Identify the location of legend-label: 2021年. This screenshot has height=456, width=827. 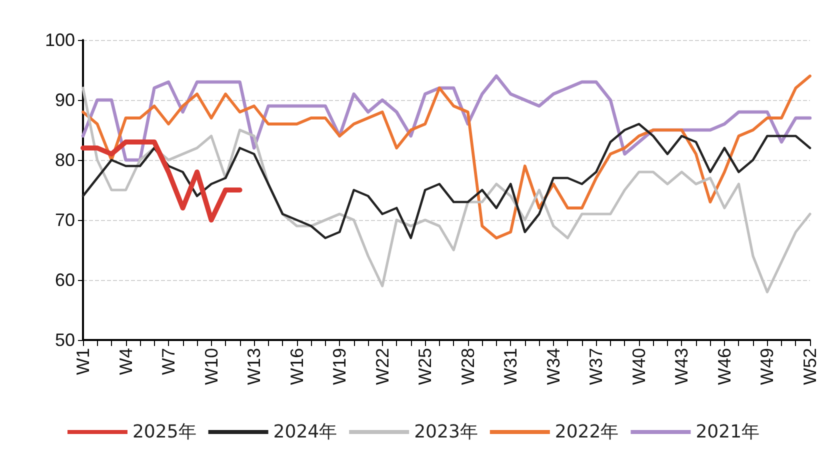
(728, 432).